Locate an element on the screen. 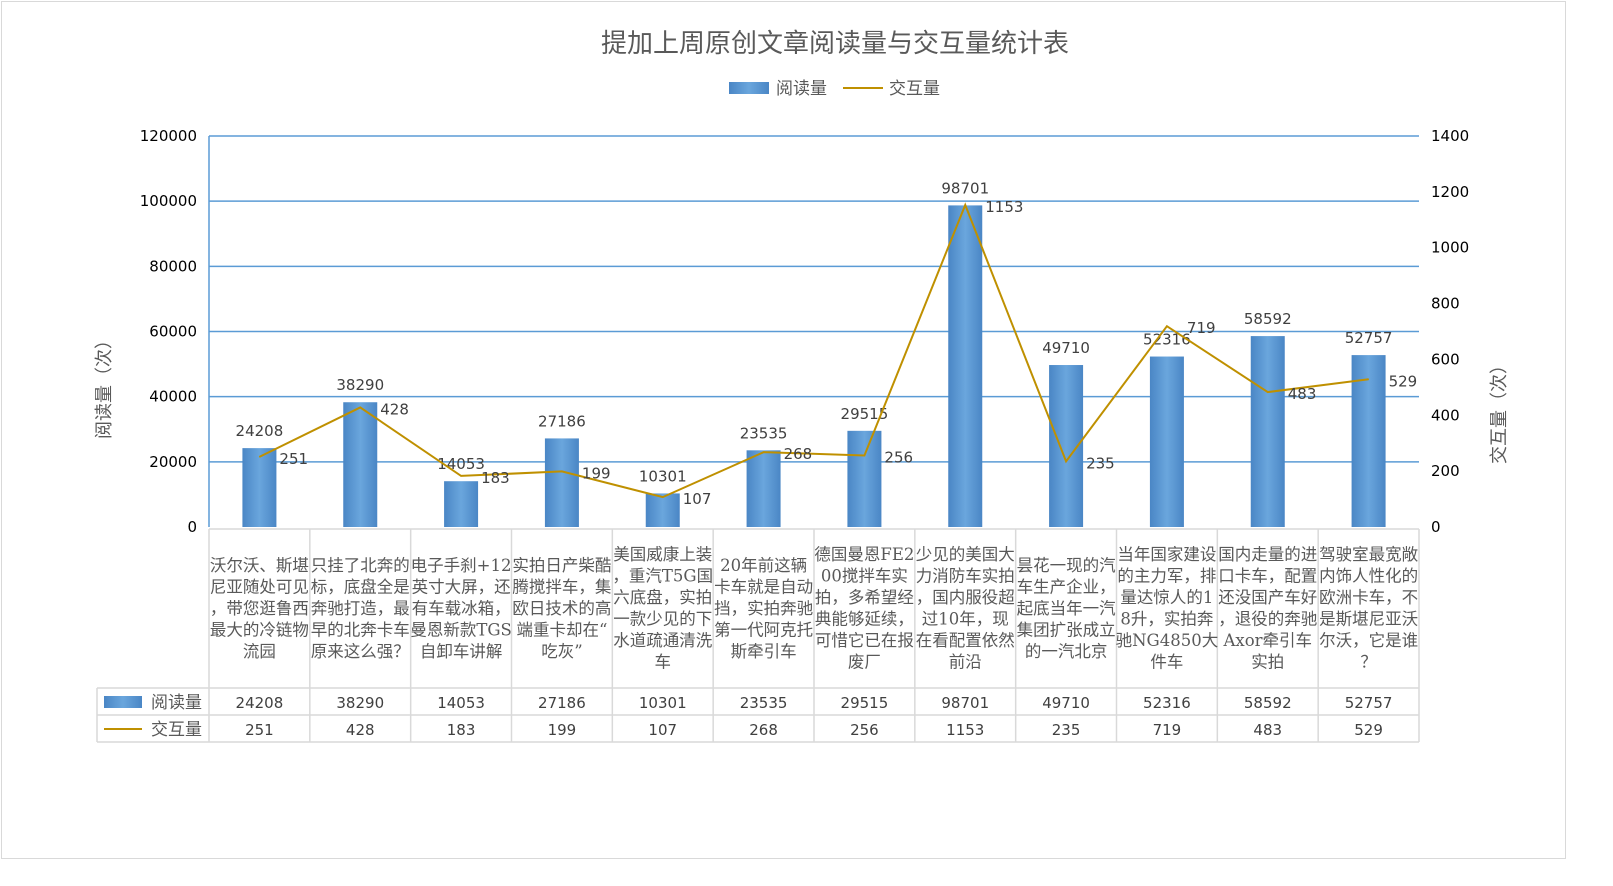  category-label: 美国威康上装，重汽T5G国六底盘，实拍一款少见的下水道疏通清洗车 is located at coordinates (662, 608).